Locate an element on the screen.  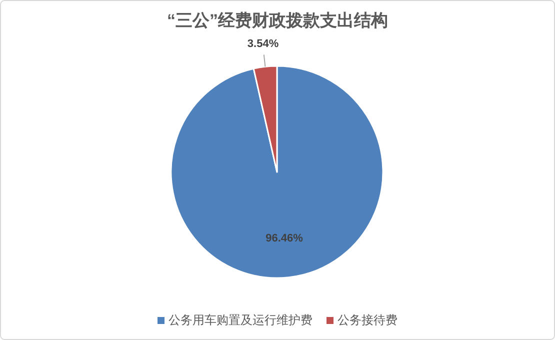
data-label: 3.54% is located at coordinates (263, 44).